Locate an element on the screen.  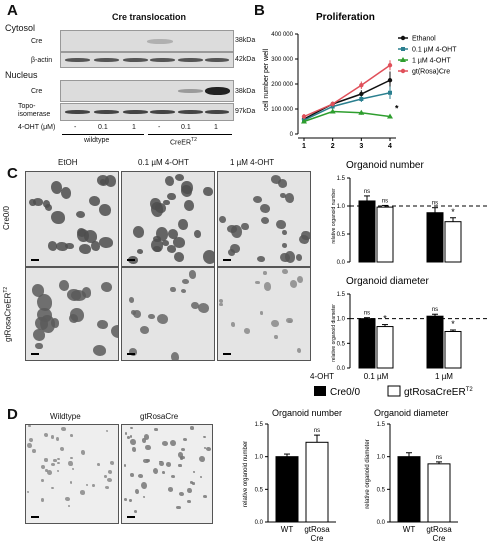
legend-label: gt(Rosa)Cre is located at coordinates (431, 72).